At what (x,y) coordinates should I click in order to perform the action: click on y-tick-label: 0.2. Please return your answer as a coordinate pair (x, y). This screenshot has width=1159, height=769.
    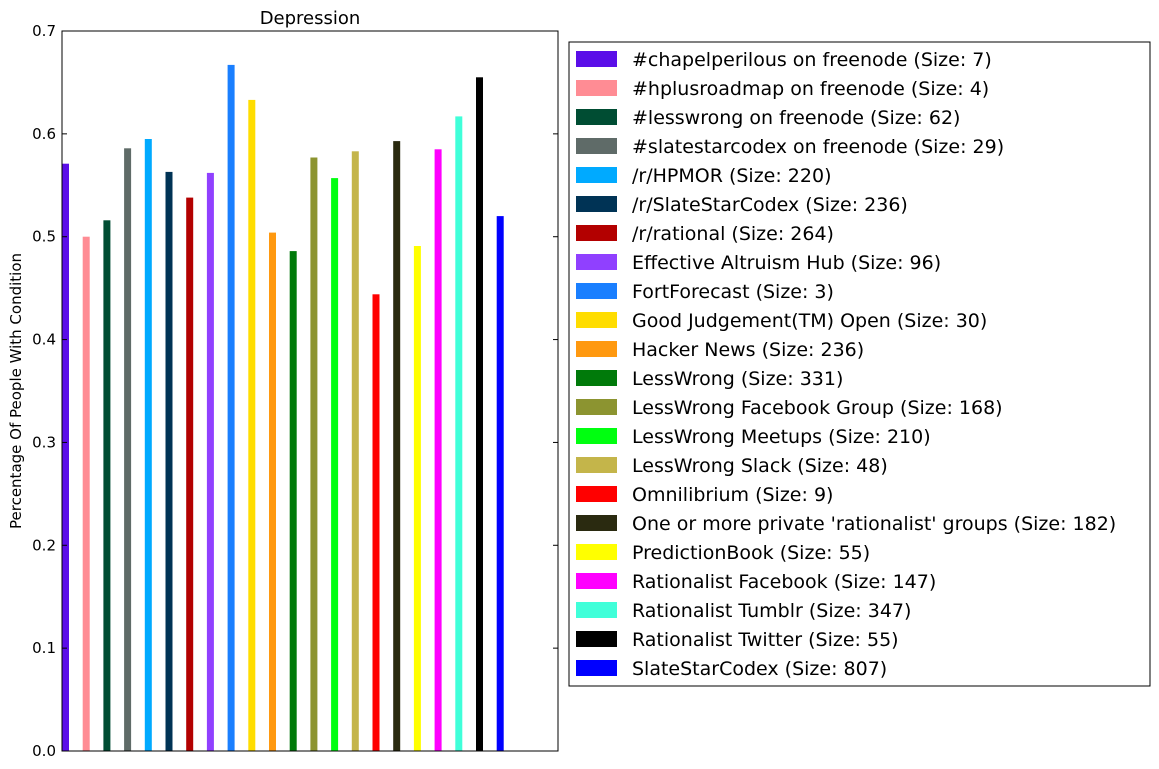
    Looking at the image, I should click on (44, 545).